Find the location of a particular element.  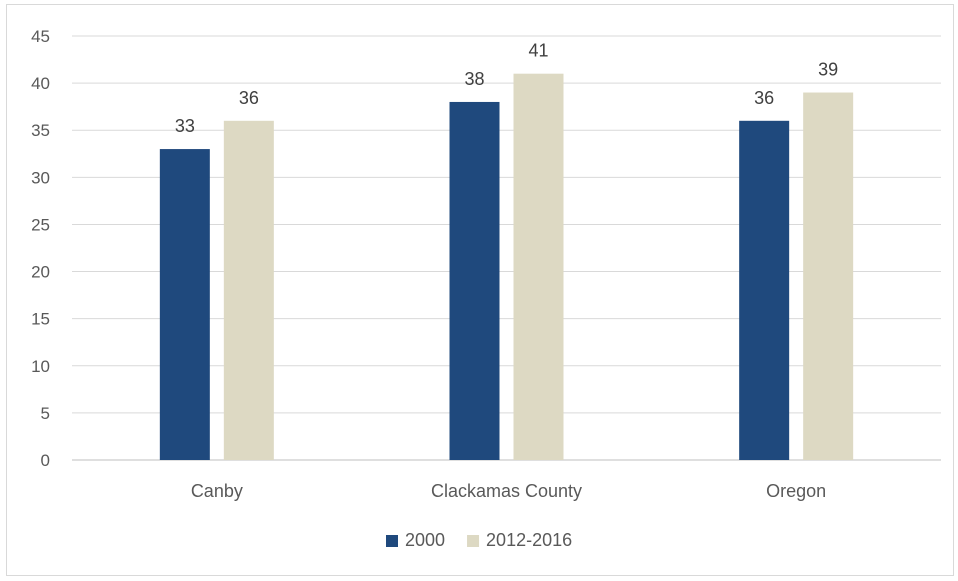

data-label: 33 is located at coordinates (185, 126).